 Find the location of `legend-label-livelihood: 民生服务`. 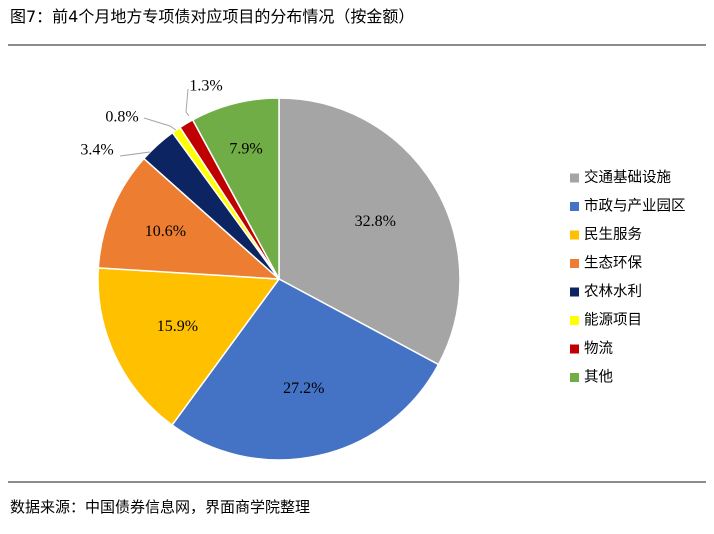

legend-label-livelihood: 民生服务 is located at coordinates (613, 234).